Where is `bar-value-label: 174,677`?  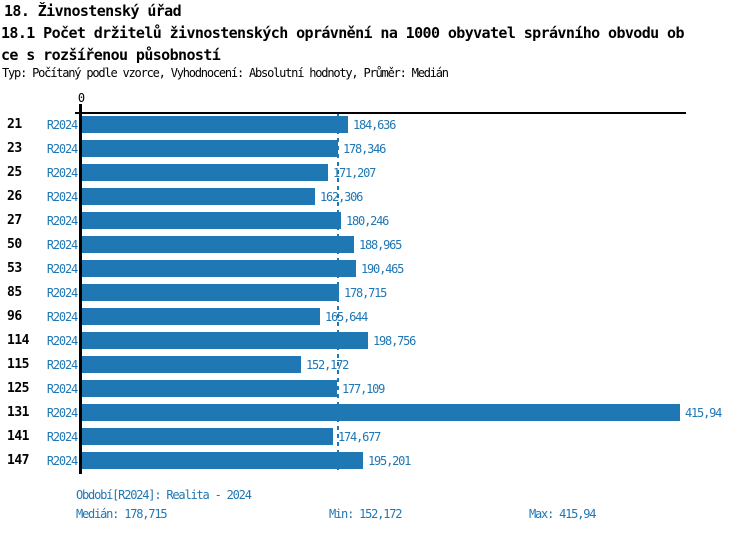
bar-value-label: 174,677 is located at coordinates (359, 437).